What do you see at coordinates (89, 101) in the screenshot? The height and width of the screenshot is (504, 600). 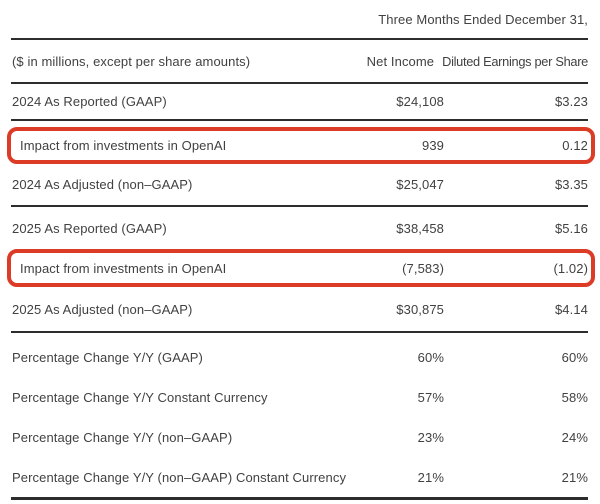 I see `row-label: 2024 As Reported (GAAP)` at bounding box center [89, 101].